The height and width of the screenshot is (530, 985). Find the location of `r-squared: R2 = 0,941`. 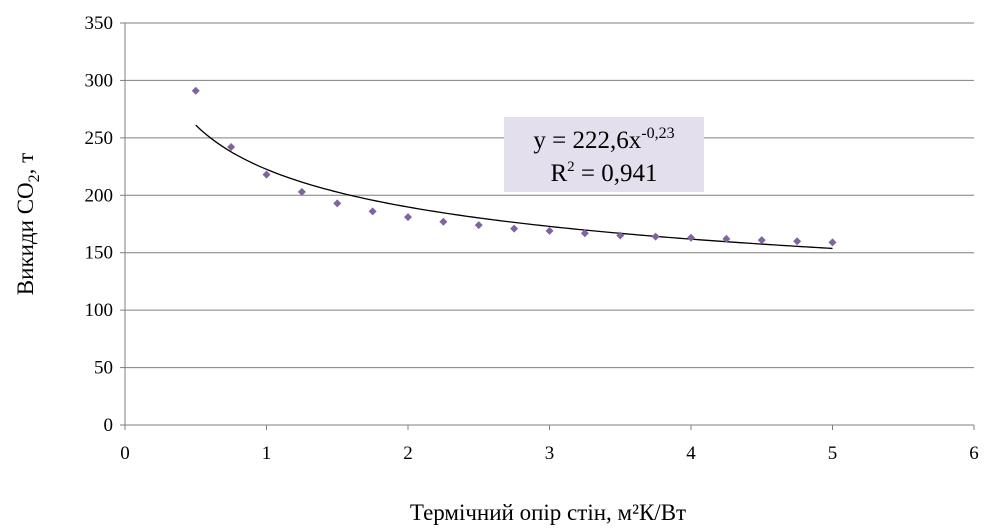

r-squared: R2 = 0,941 is located at coordinates (603, 173).